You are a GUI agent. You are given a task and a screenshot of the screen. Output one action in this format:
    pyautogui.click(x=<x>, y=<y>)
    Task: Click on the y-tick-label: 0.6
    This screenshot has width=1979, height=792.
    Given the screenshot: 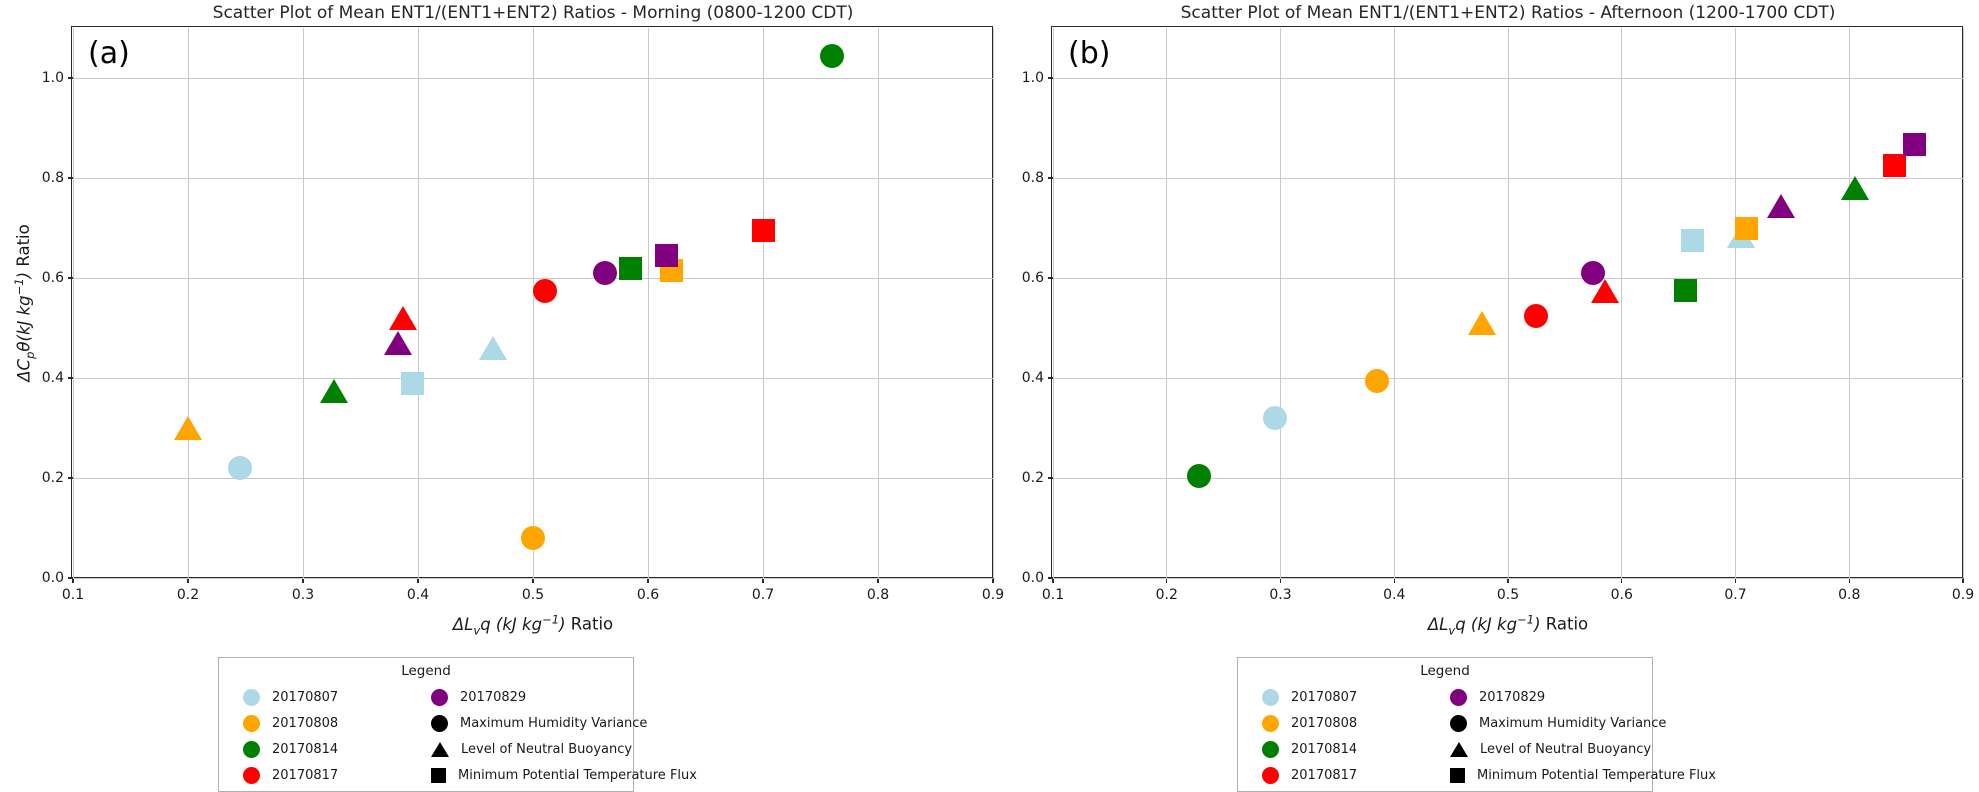 What is the action you would take?
    pyautogui.click(x=52, y=278)
    